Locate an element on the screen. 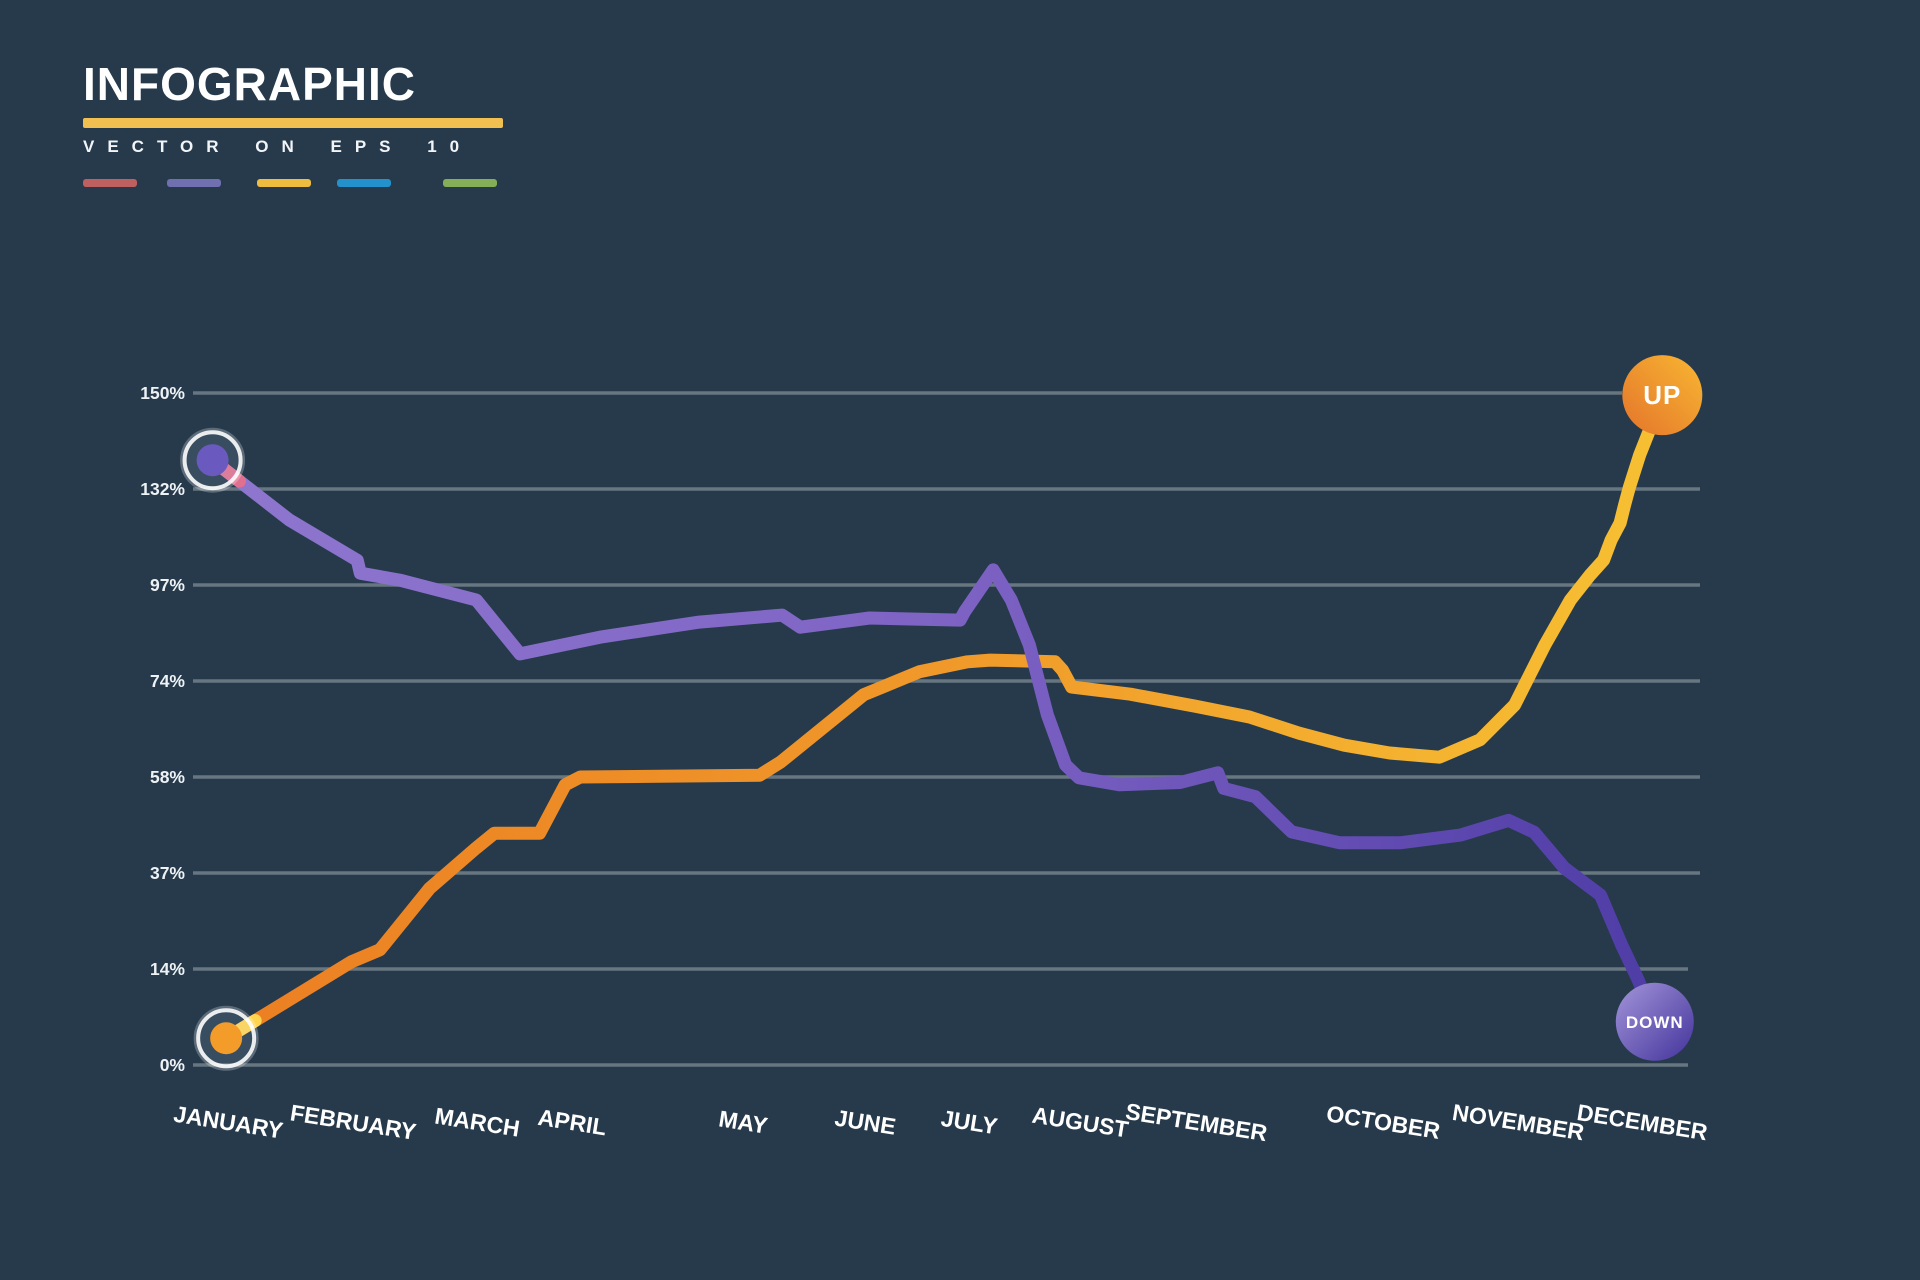 This screenshot has width=1920, height=1280. up-badge-label: UP is located at coordinates (1662, 395).